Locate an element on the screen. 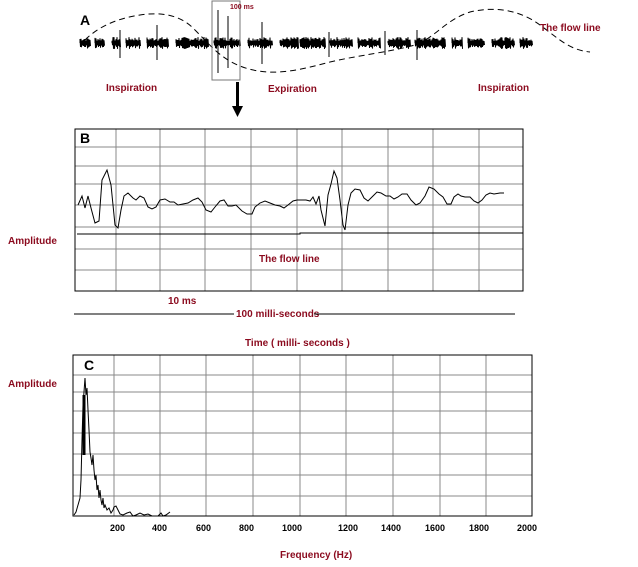 The width and height of the screenshot is (638, 567). x-tick: 1800 is located at coordinates (479, 528).